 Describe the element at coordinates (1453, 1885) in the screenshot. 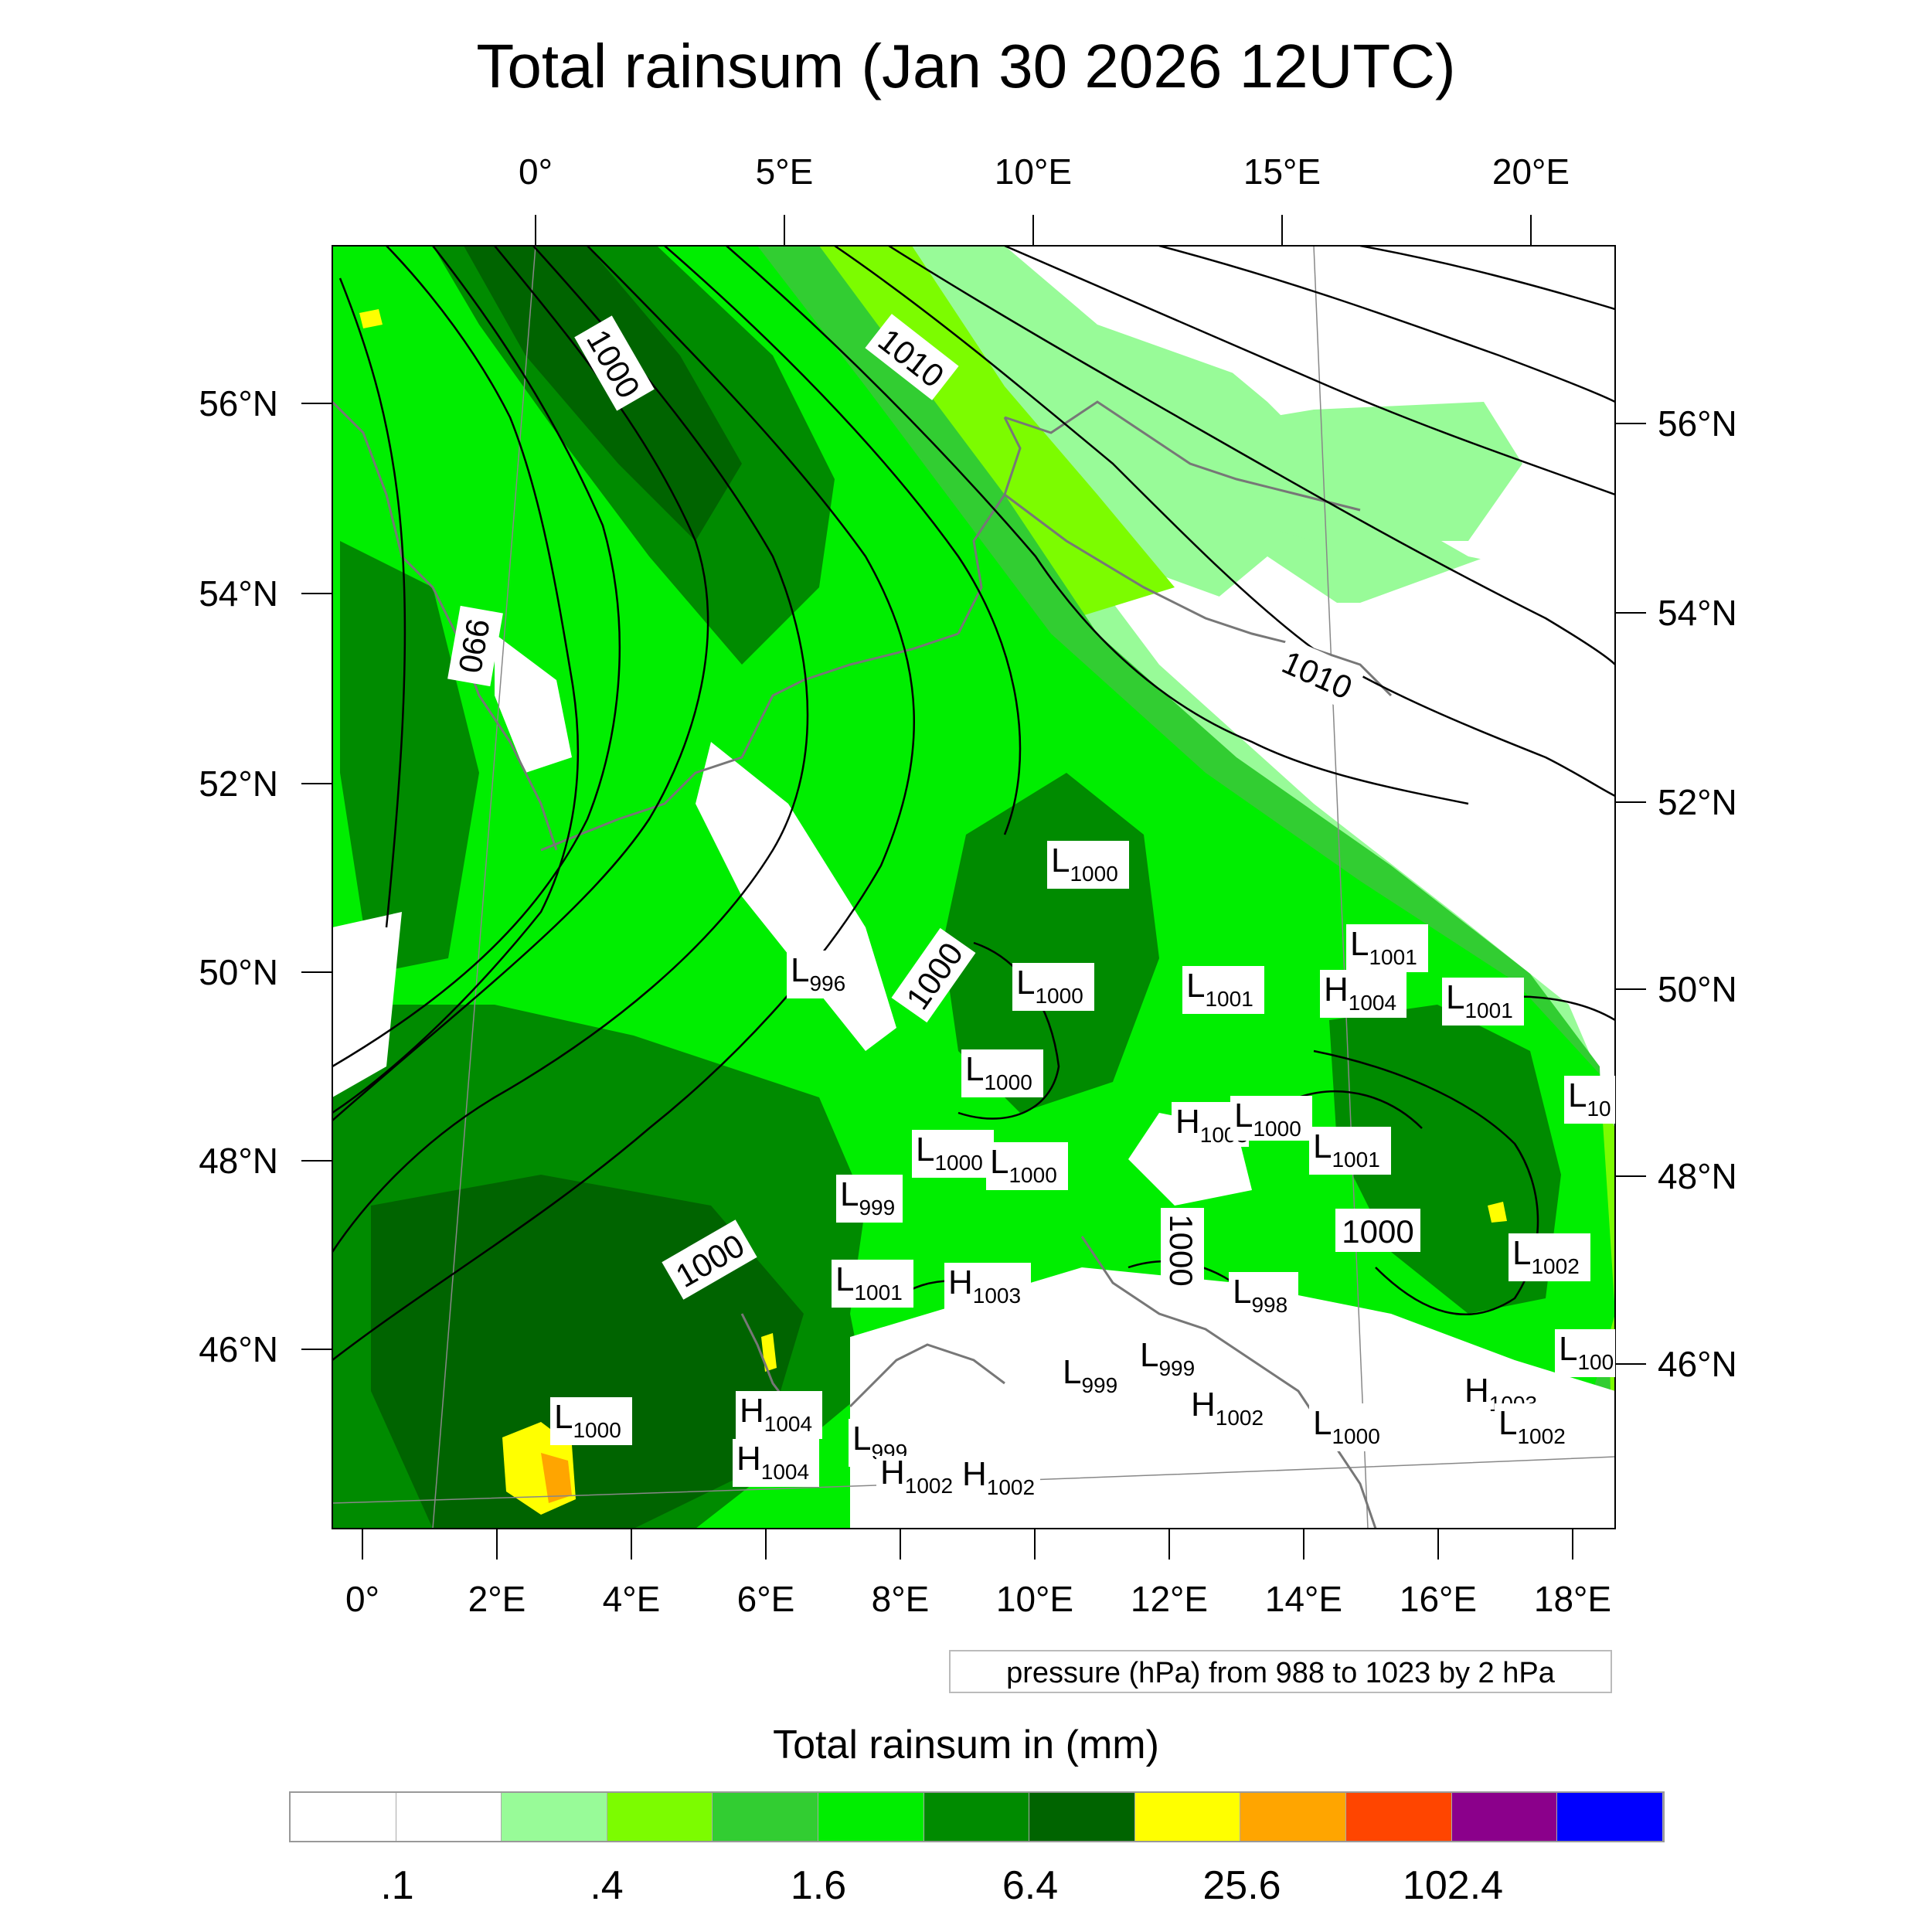

I see `colorbar-label: 102.4` at that location.